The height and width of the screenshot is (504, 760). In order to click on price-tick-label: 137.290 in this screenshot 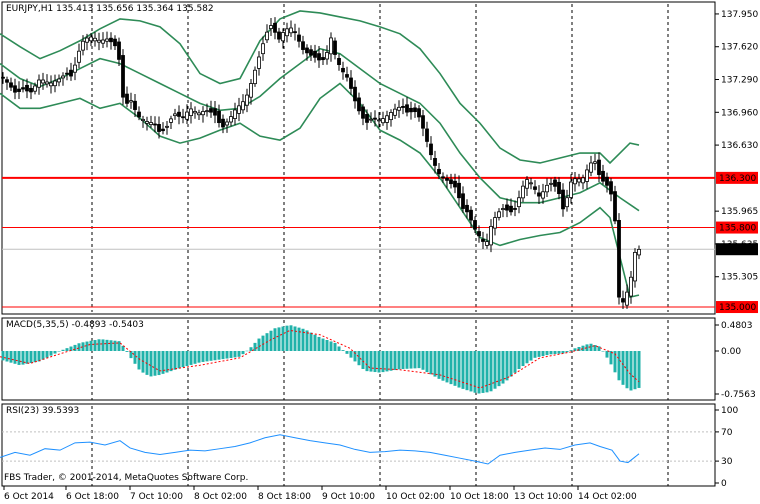, I will do `click(739, 81)`.